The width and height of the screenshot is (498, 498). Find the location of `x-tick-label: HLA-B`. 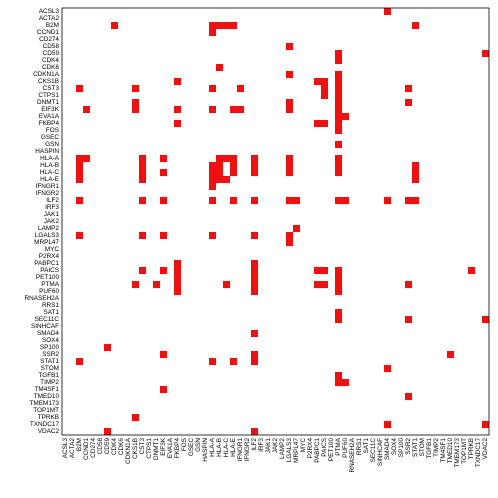

x-tick-label: HLA-B is located at coordinates (219, 447).